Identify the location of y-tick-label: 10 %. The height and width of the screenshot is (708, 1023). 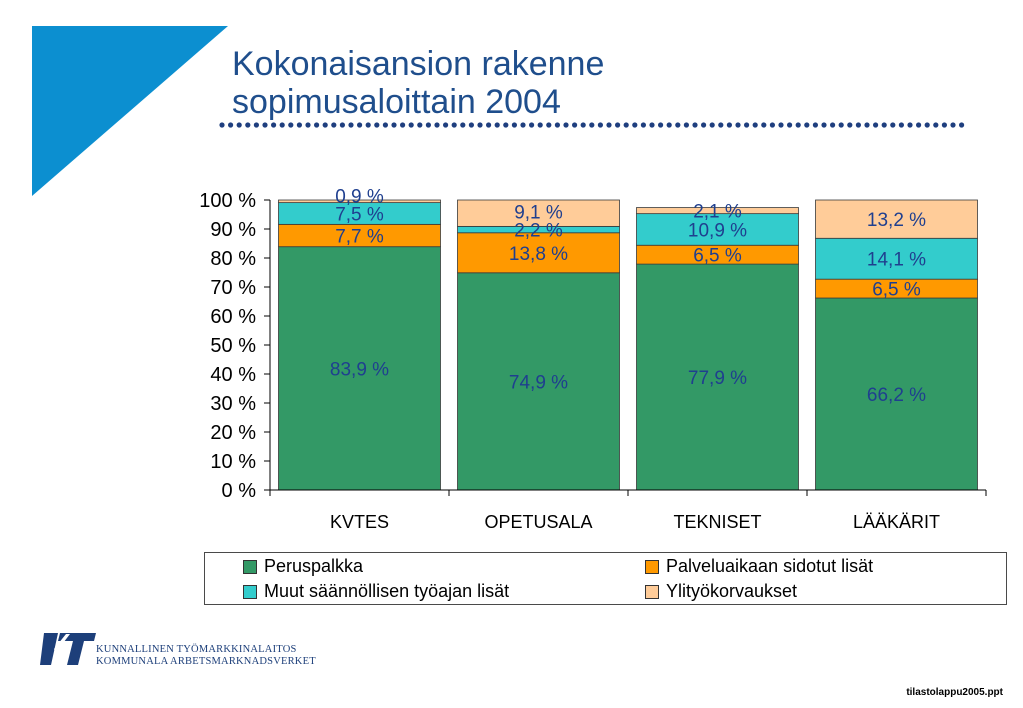
(233, 462).